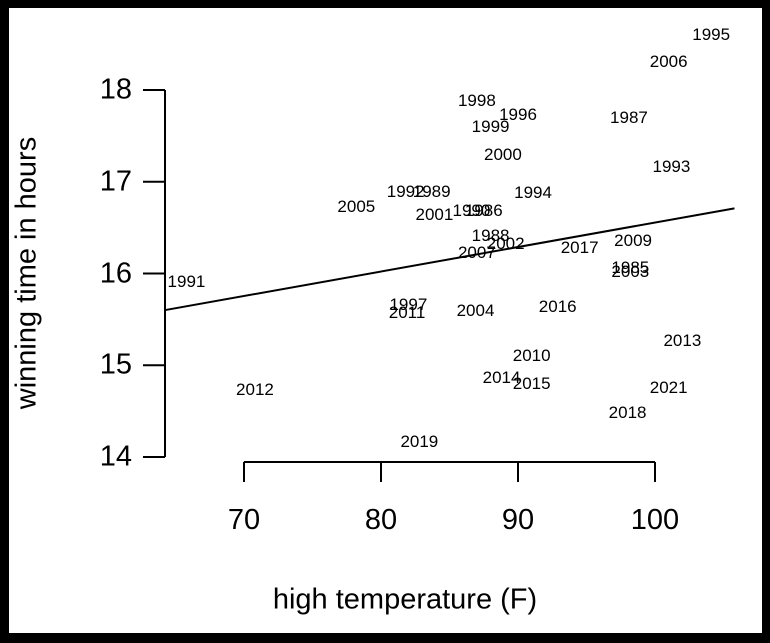 This screenshot has height=643, width=770. I want to click on year-label: 2016, so click(557, 307).